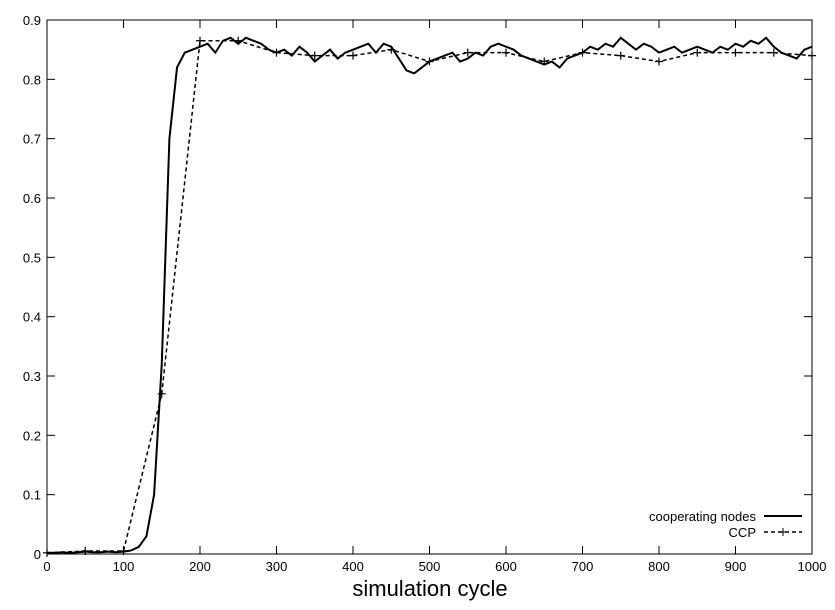 The image size is (835, 610). What do you see at coordinates (32, 139) in the screenshot?
I see `y-tick-label: 0.7` at bounding box center [32, 139].